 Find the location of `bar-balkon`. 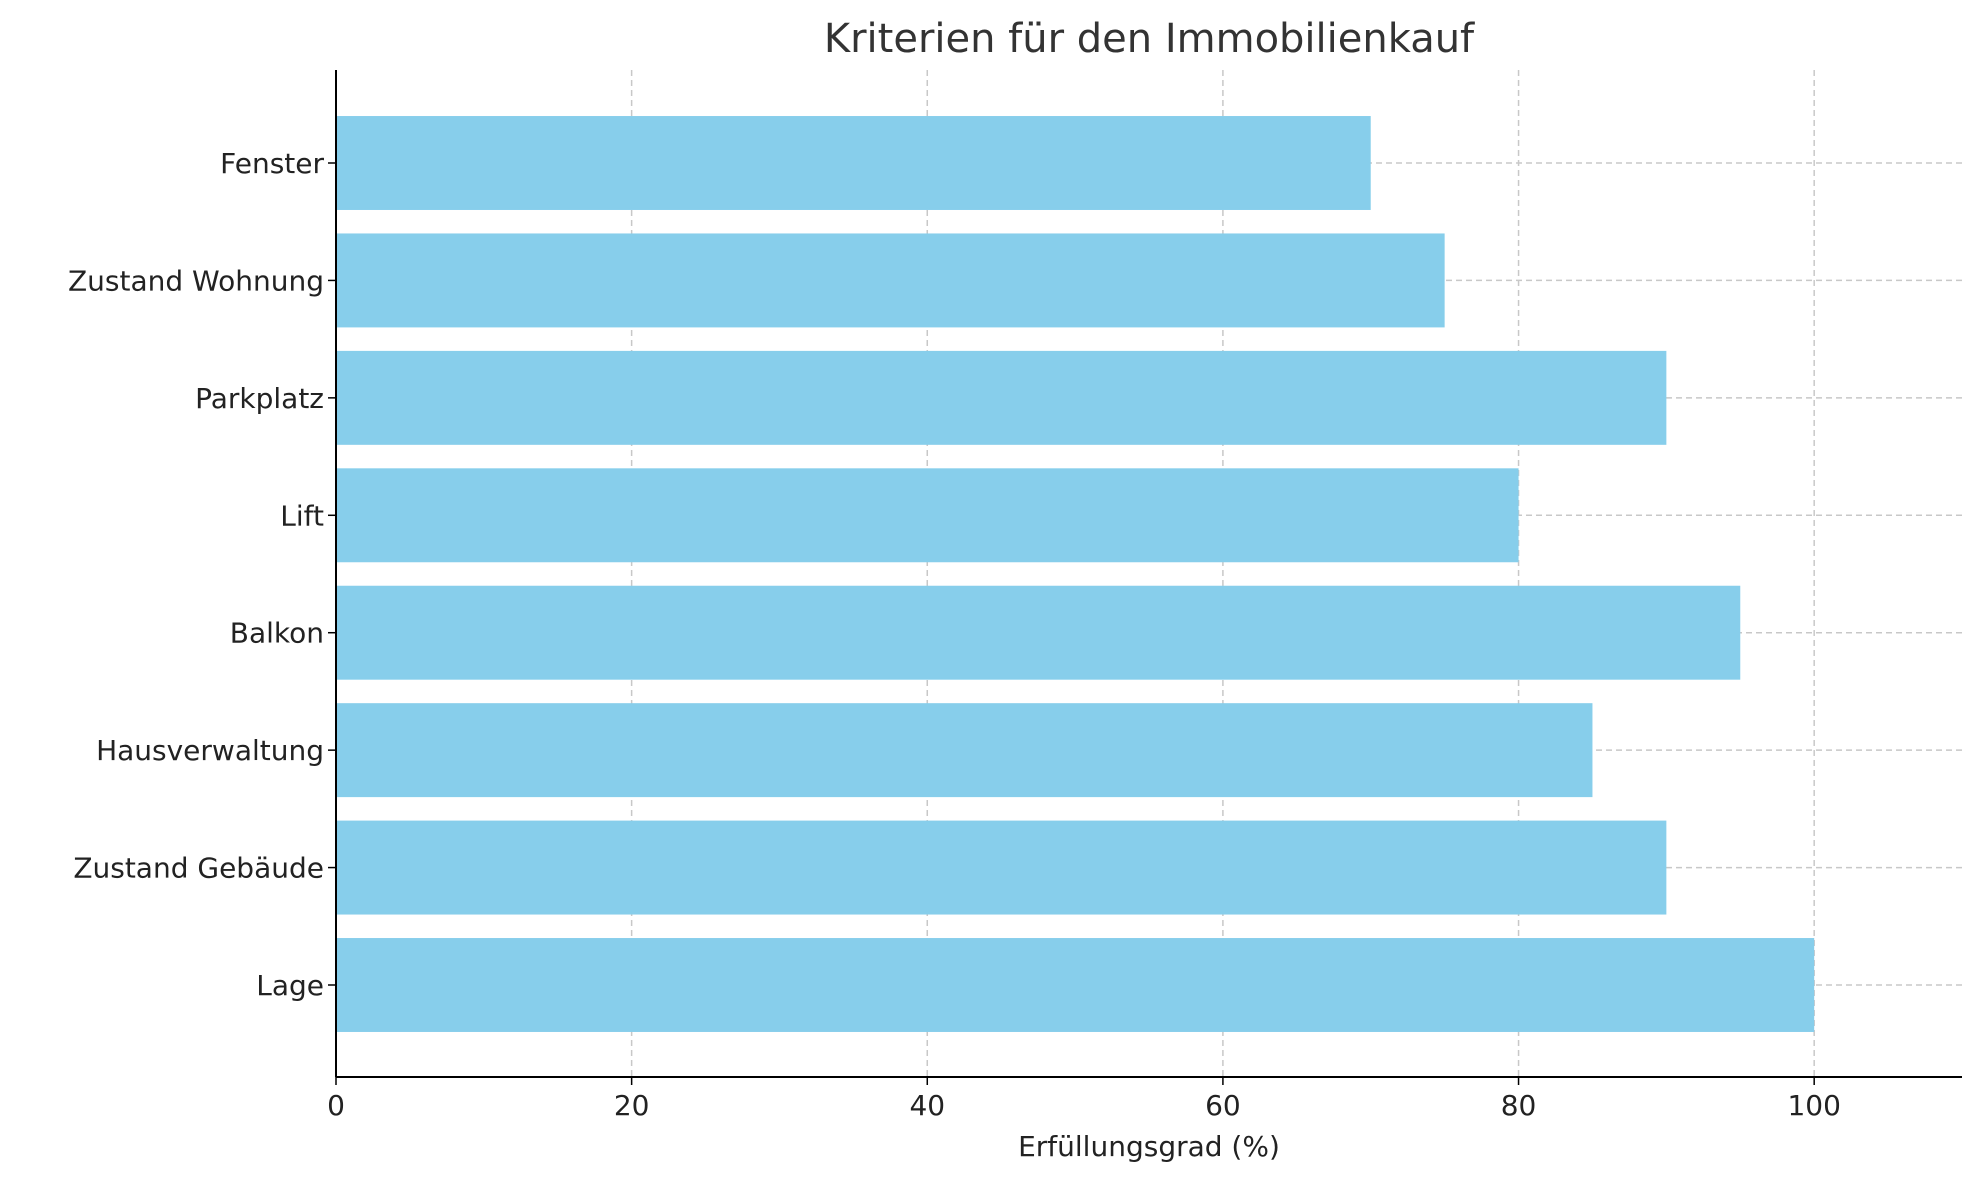

bar-balkon is located at coordinates (1038, 632).